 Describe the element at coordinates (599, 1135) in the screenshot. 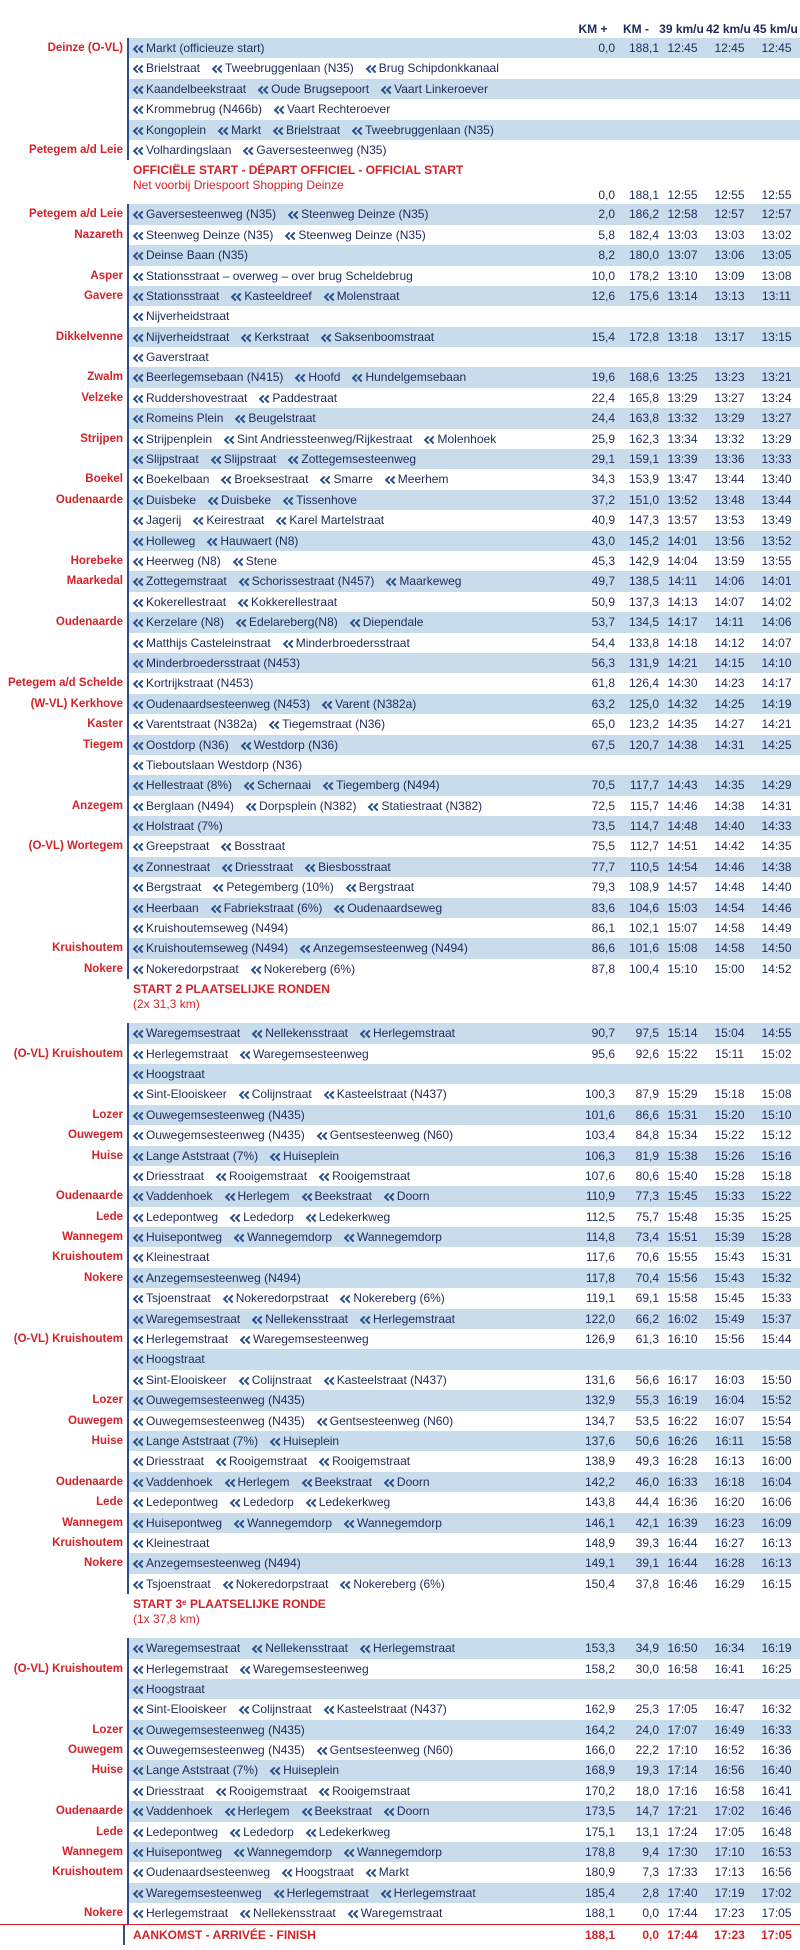

I see `distance: 103,4` at that location.